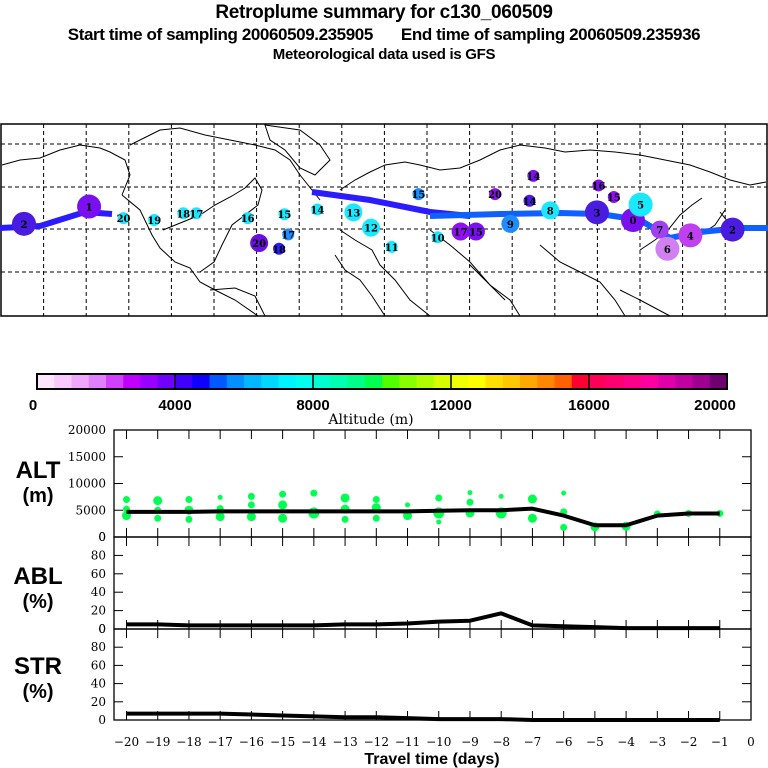 Image resolution: width=768 pixels, height=768 pixels. I want to click on trajectory-marker: 10, so click(438, 237).